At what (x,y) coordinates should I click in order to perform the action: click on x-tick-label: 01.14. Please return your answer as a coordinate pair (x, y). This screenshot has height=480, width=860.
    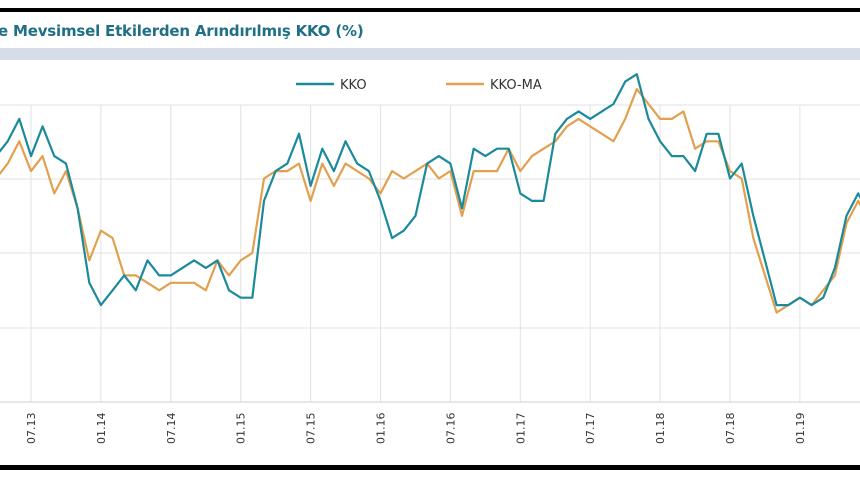
    Looking at the image, I should click on (101, 429).